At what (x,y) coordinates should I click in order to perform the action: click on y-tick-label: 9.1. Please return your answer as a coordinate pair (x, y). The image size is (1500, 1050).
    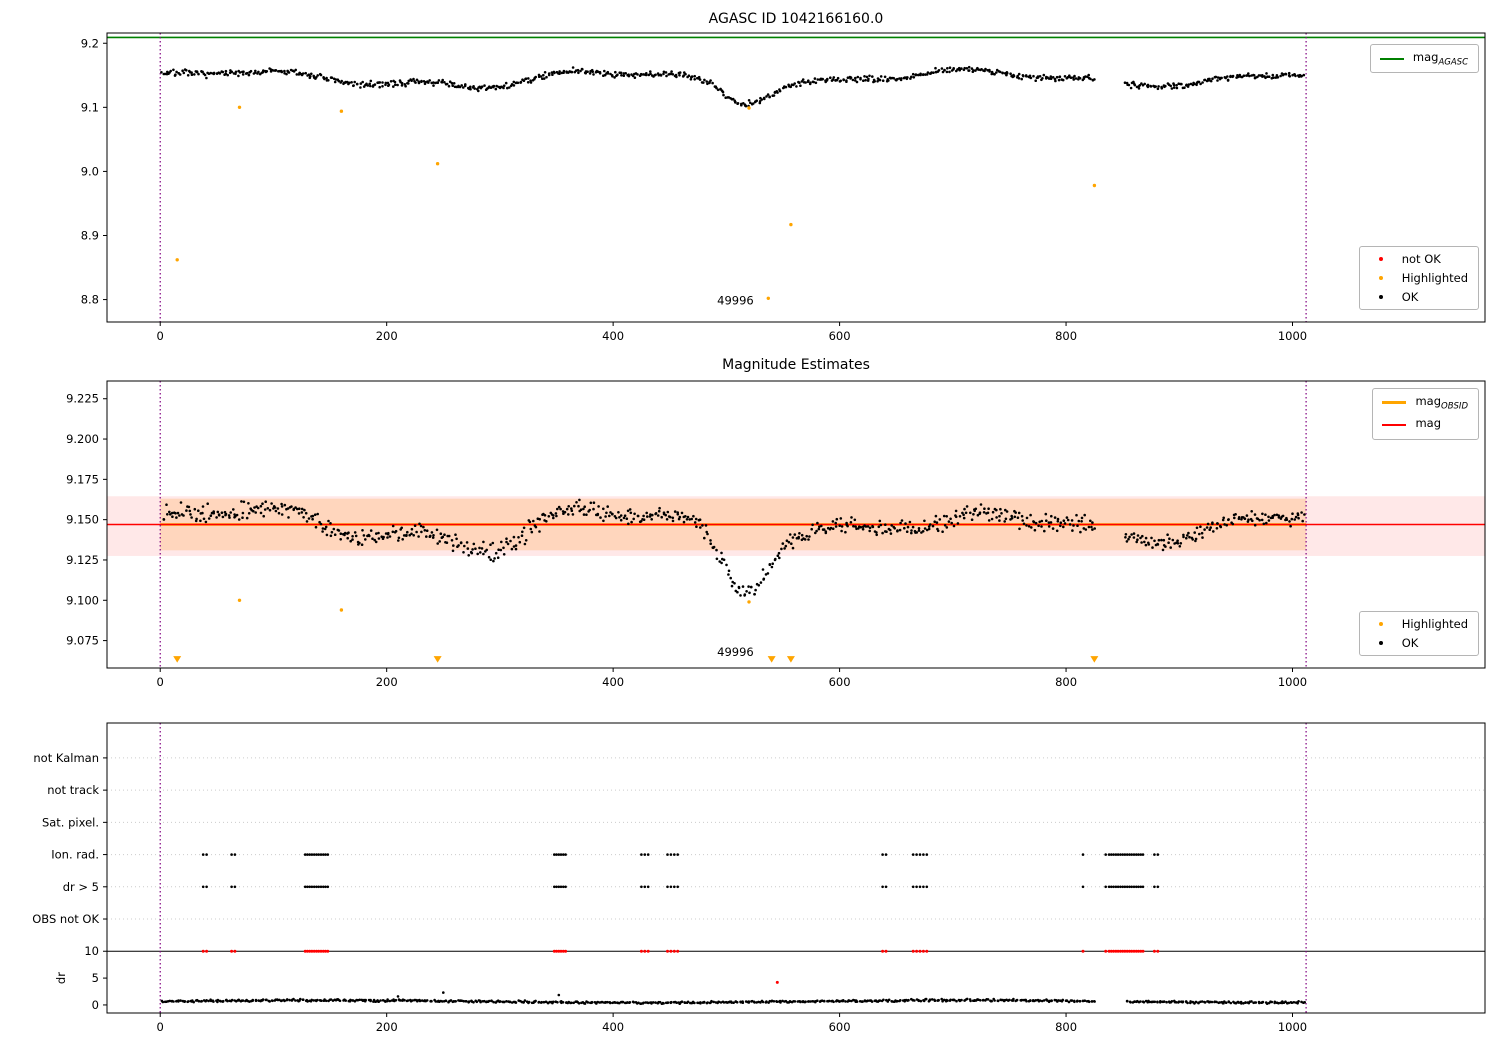
    Looking at the image, I should click on (90, 107).